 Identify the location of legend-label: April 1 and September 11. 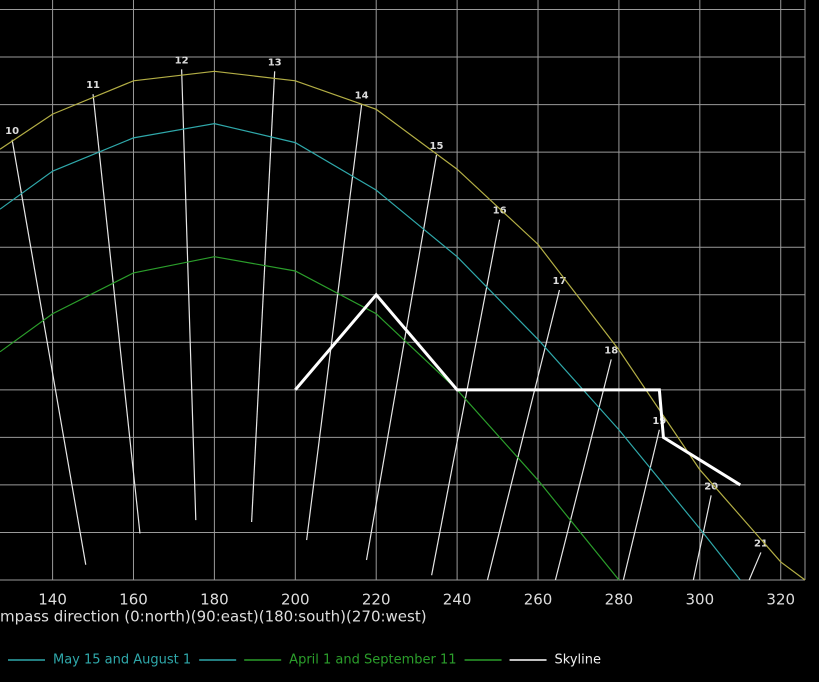
(372, 660).